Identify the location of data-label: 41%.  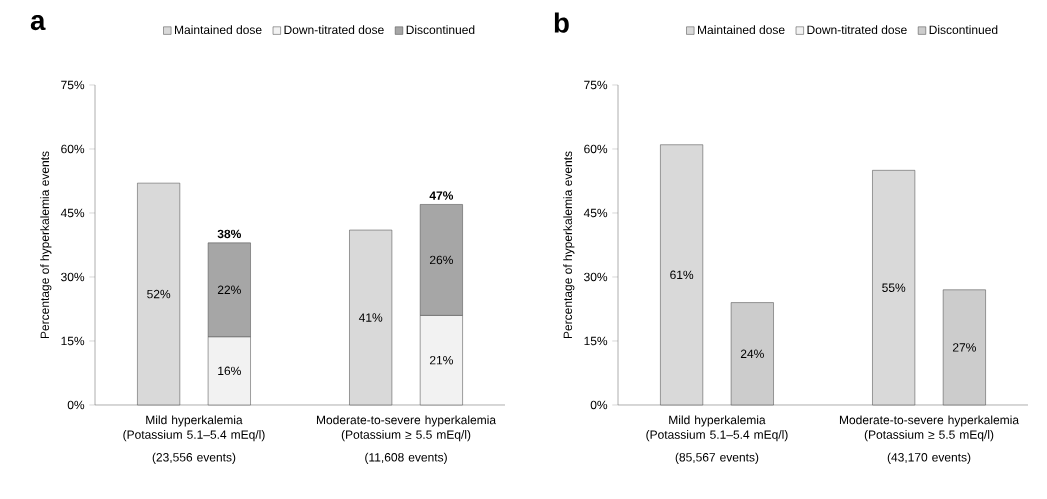
(370, 317).